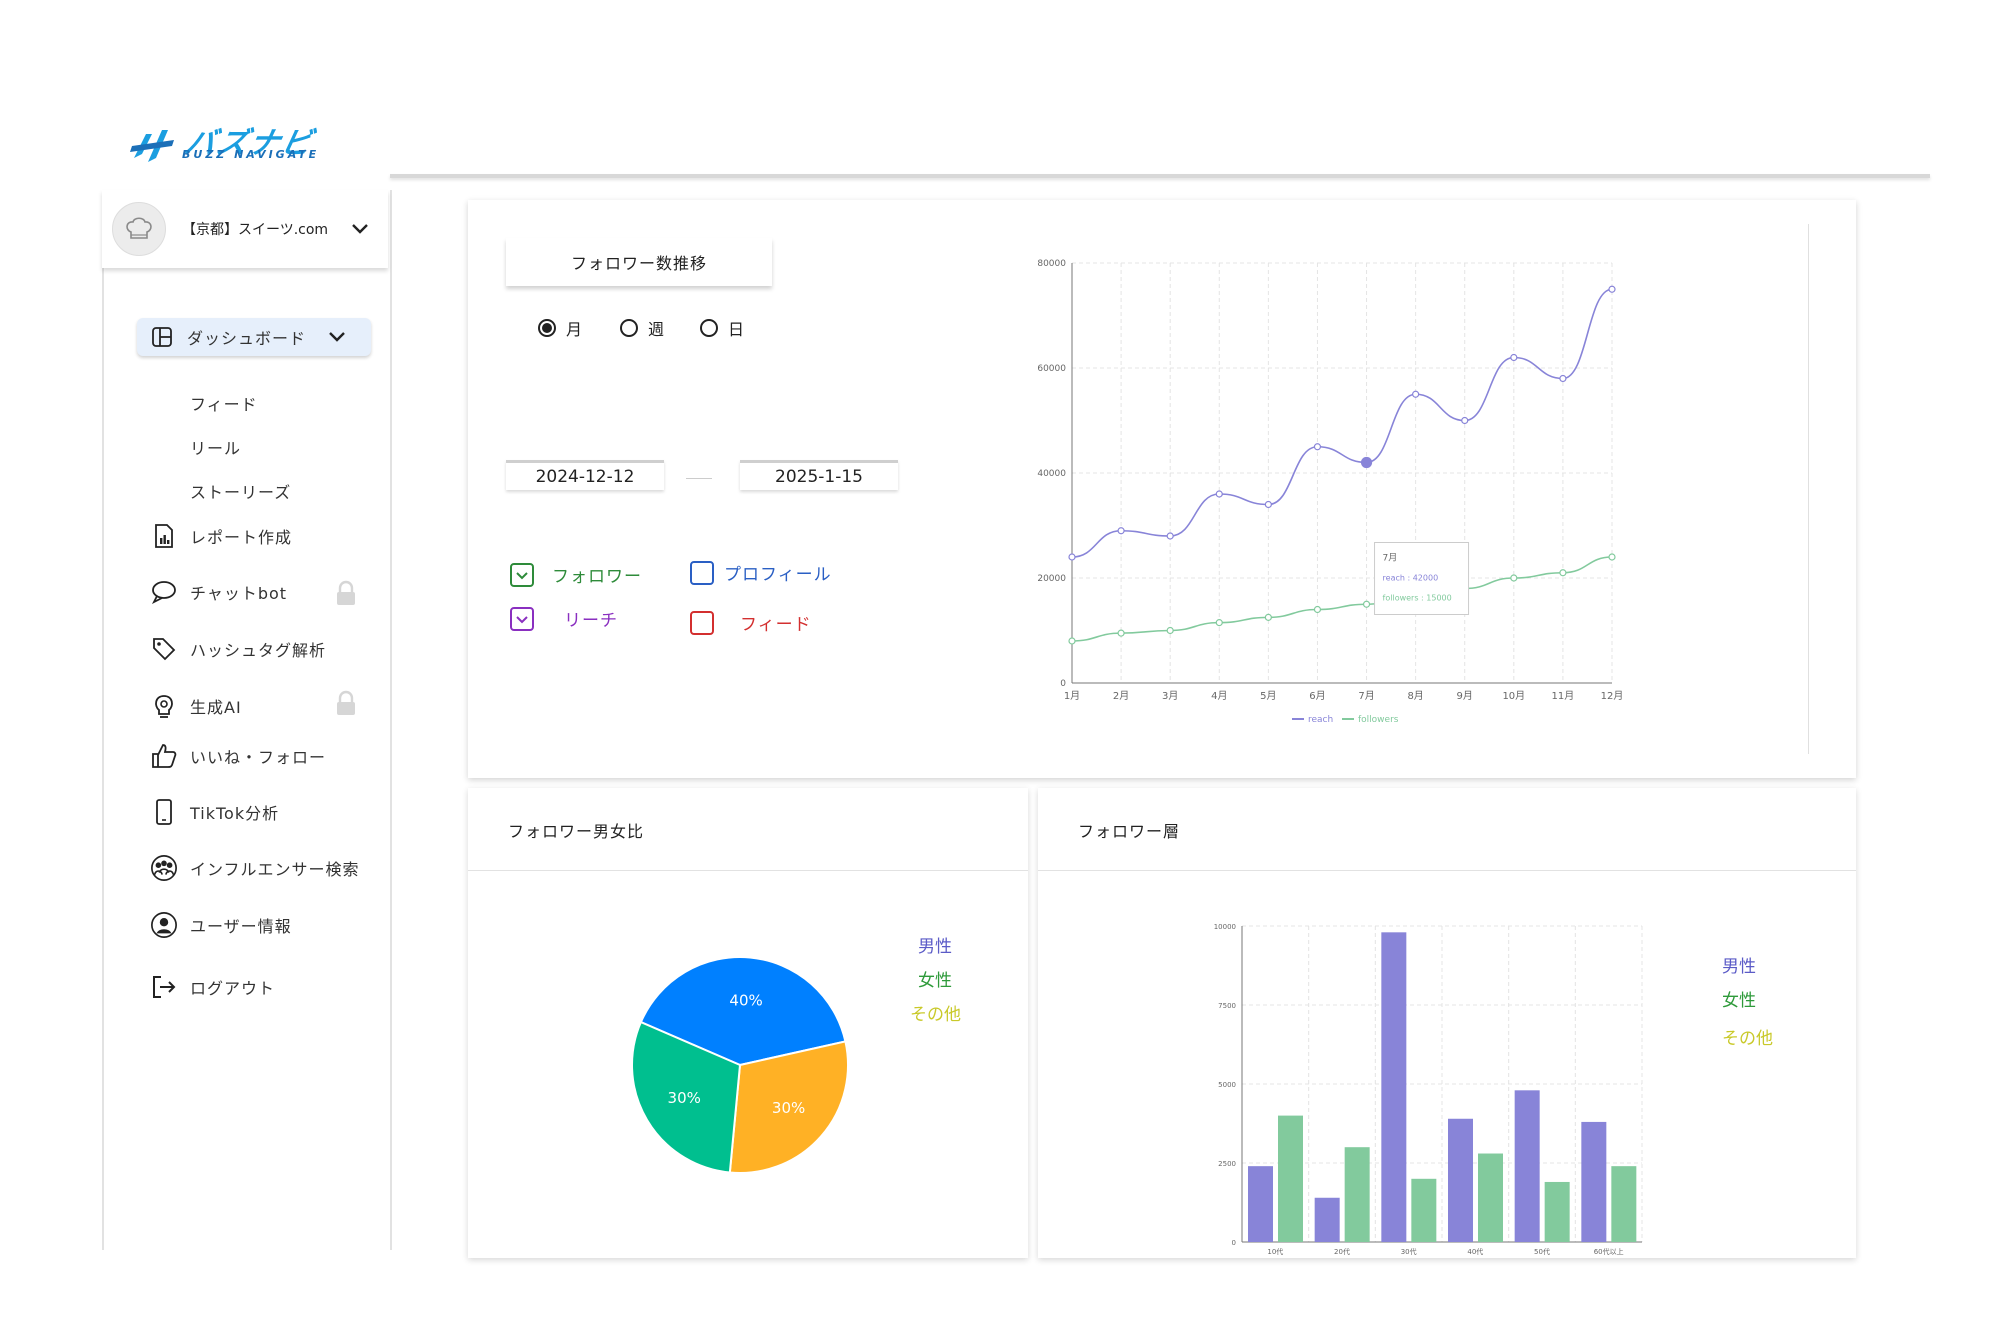  Describe the element at coordinates (164, 649) in the screenshot. I see `tag-icon` at that location.